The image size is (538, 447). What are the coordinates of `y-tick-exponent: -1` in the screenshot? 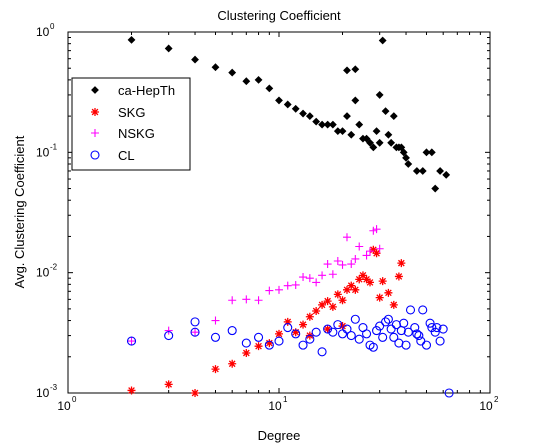 It's located at (54, 146).